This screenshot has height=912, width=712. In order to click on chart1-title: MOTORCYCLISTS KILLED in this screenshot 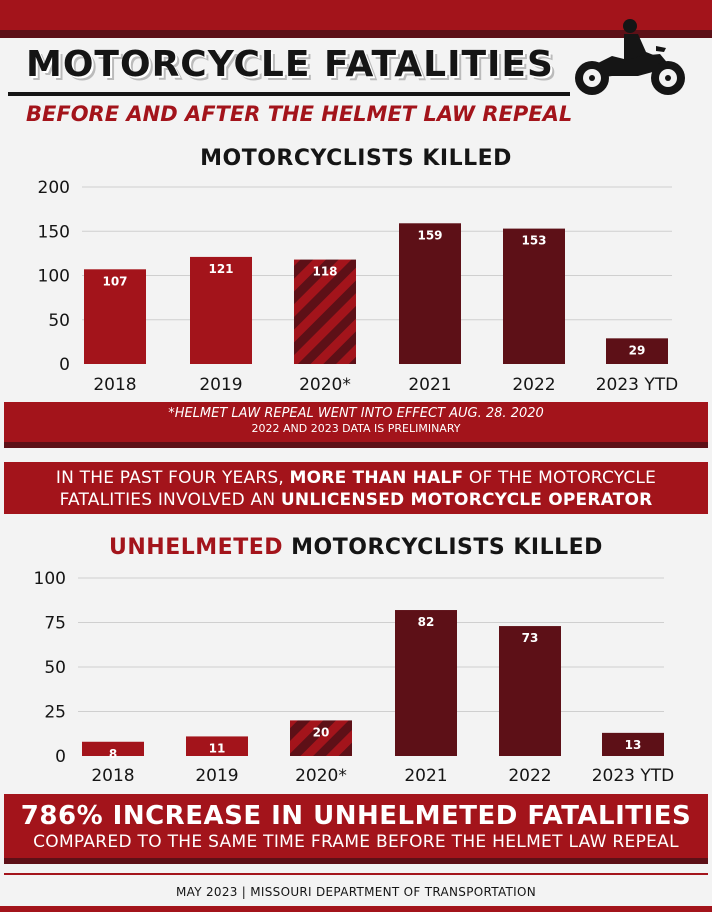, I will do `click(356, 158)`.